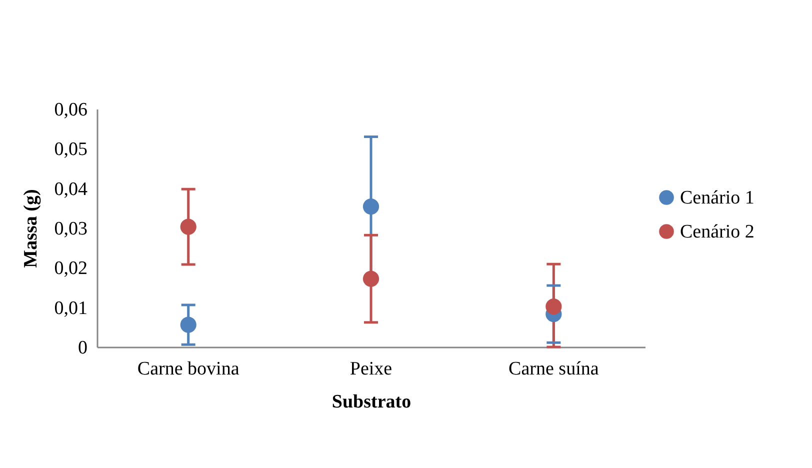 The height and width of the screenshot is (468, 812). I want to click on x-tick-label: Peixe, so click(371, 369).